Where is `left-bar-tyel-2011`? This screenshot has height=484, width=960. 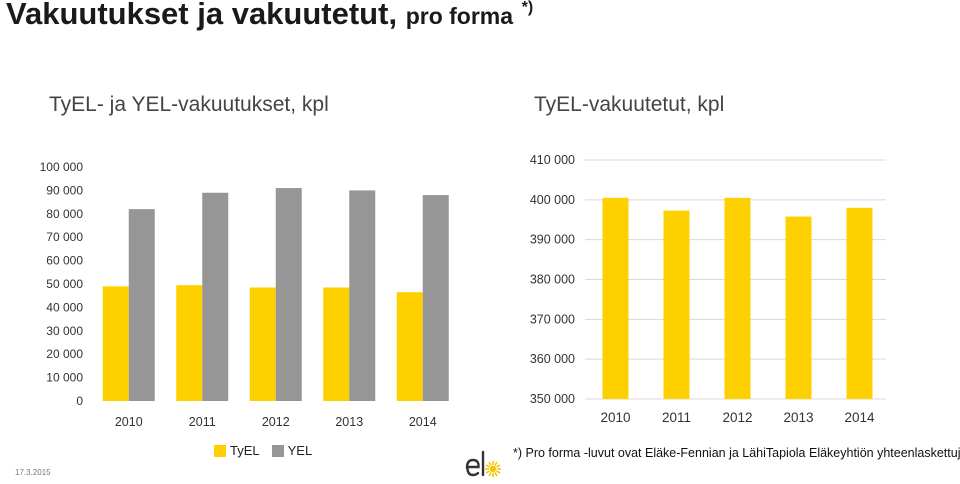
left-bar-tyel-2011 is located at coordinates (189, 343).